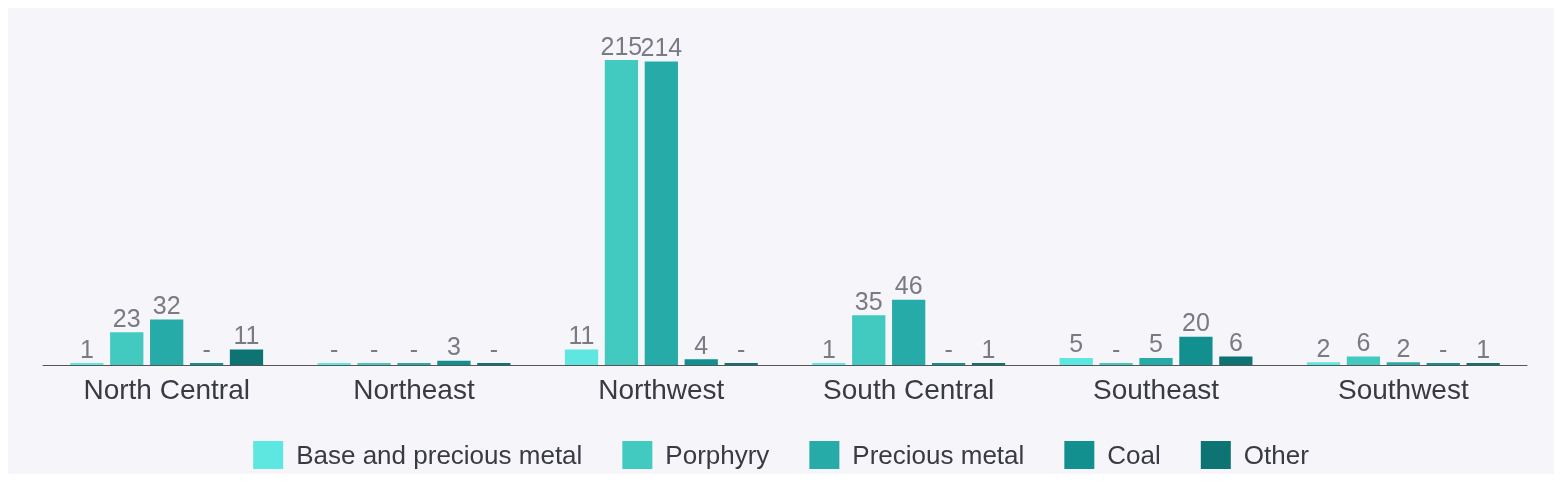 The height and width of the screenshot is (482, 1562). What do you see at coordinates (166, 305) in the screenshot?
I see `data-label: 32` at bounding box center [166, 305].